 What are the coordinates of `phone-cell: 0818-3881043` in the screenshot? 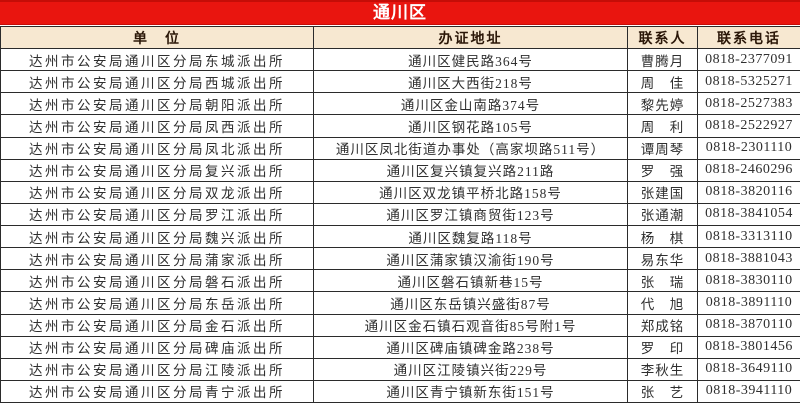 It's located at (748, 259).